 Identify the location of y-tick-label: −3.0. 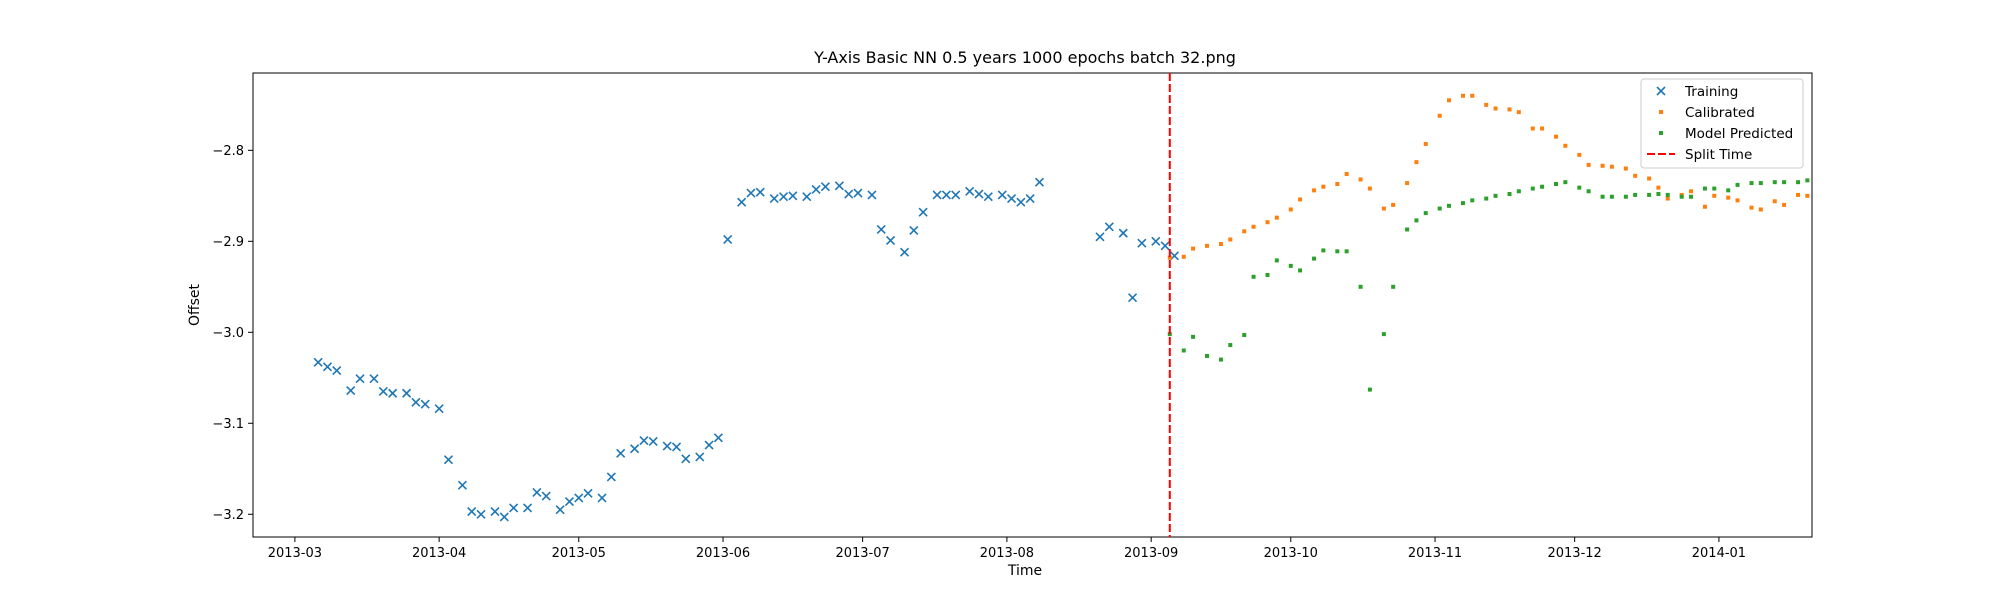
(228, 333).